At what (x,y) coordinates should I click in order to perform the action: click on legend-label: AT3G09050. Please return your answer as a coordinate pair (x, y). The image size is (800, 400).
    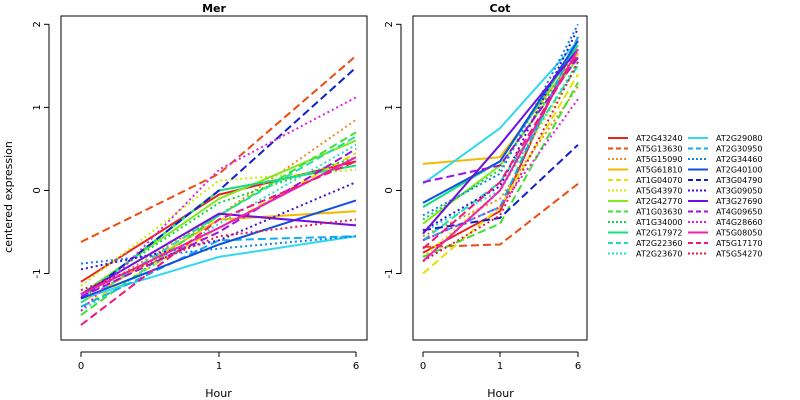
    Looking at the image, I should click on (739, 191).